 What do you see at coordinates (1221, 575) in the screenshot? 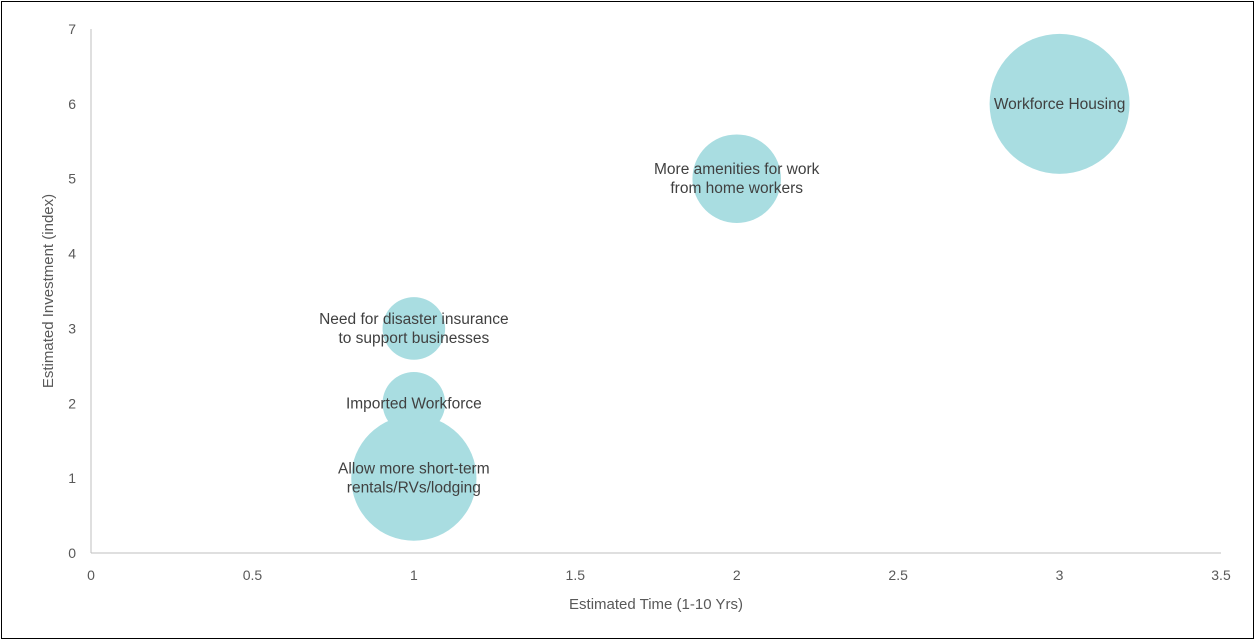
I see `x-tick-label: 3.5` at bounding box center [1221, 575].